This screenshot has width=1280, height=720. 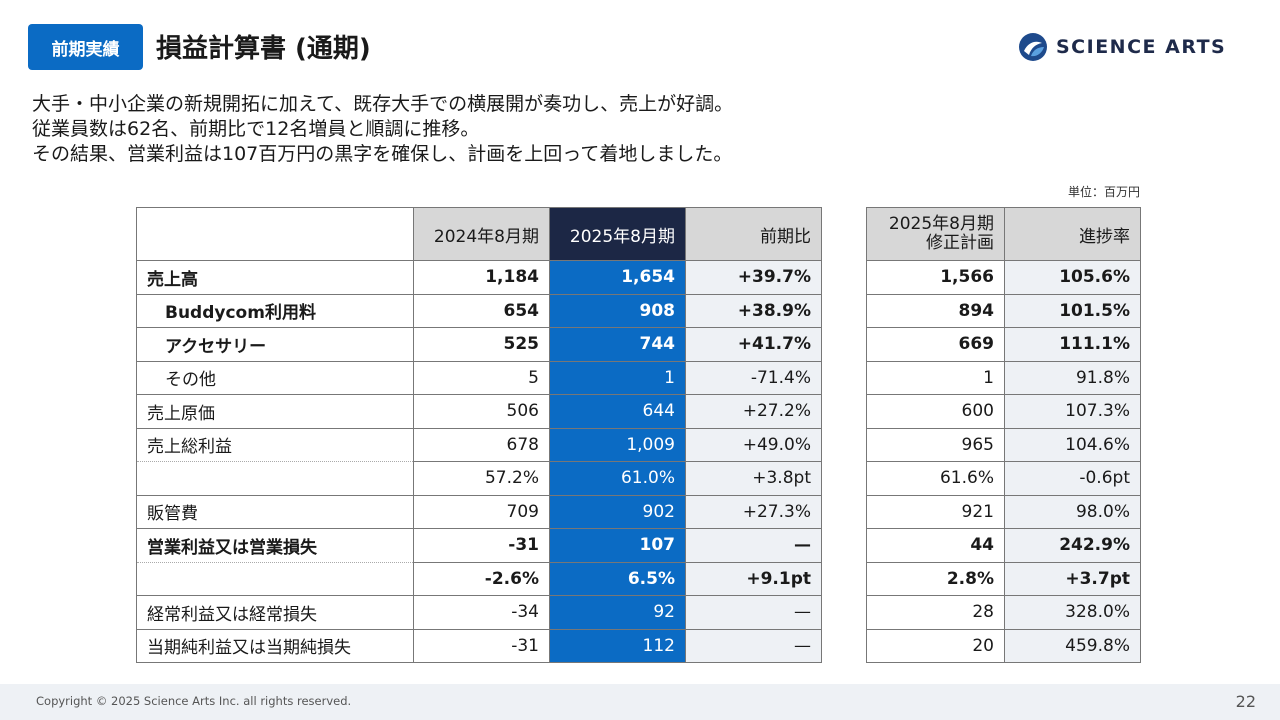 I want to click on table-row: 965 104.6%, so click(x=1003, y=444).